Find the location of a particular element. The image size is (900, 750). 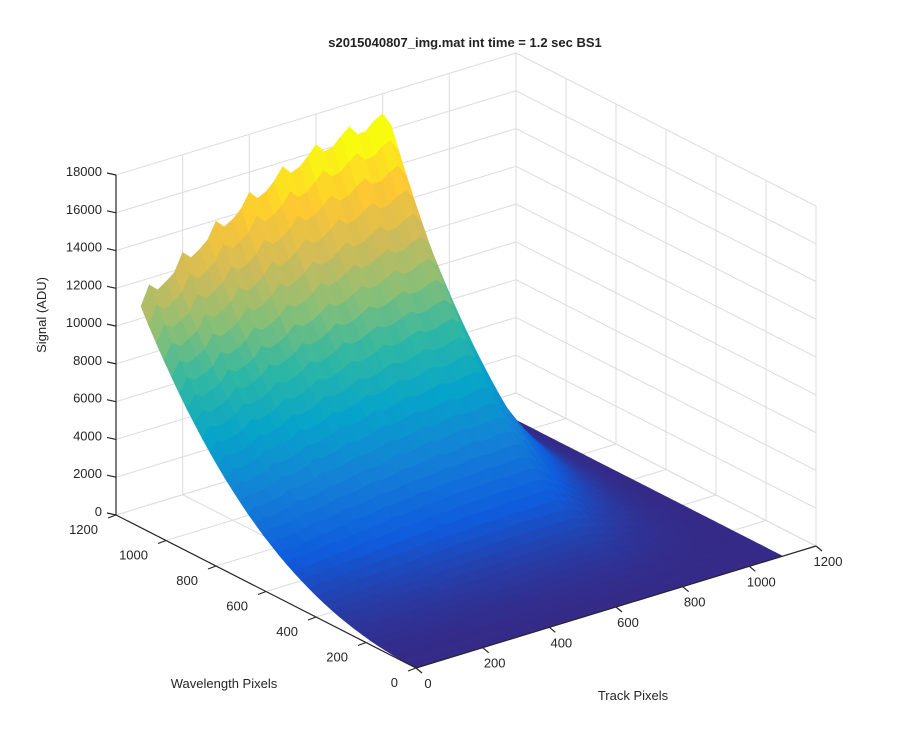

z-tick-label: 4000 is located at coordinates (87, 435).